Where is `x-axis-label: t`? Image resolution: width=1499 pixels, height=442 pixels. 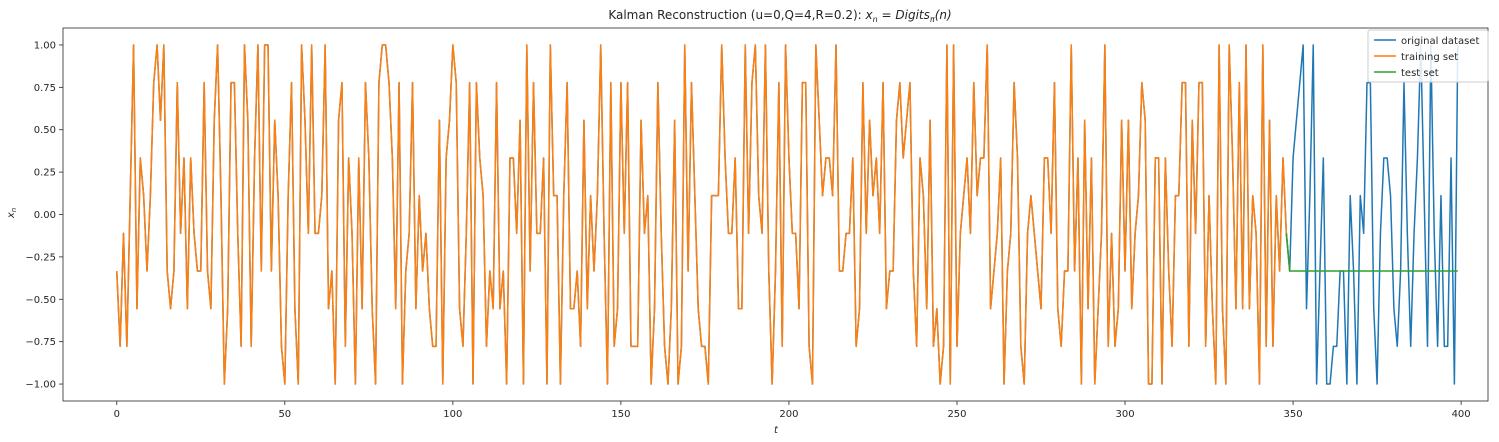 x-axis-label: t is located at coordinates (776, 430).